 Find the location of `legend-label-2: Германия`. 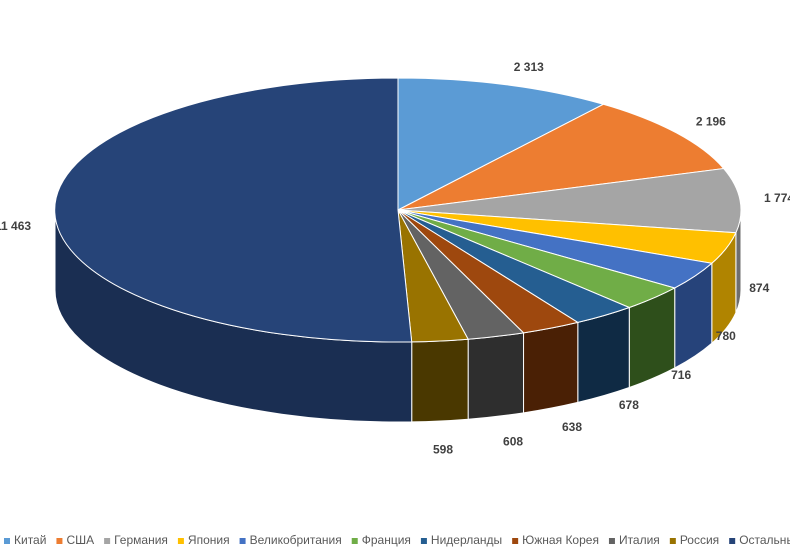

legend-label-2: Германия is located at coordinates (141, 540).